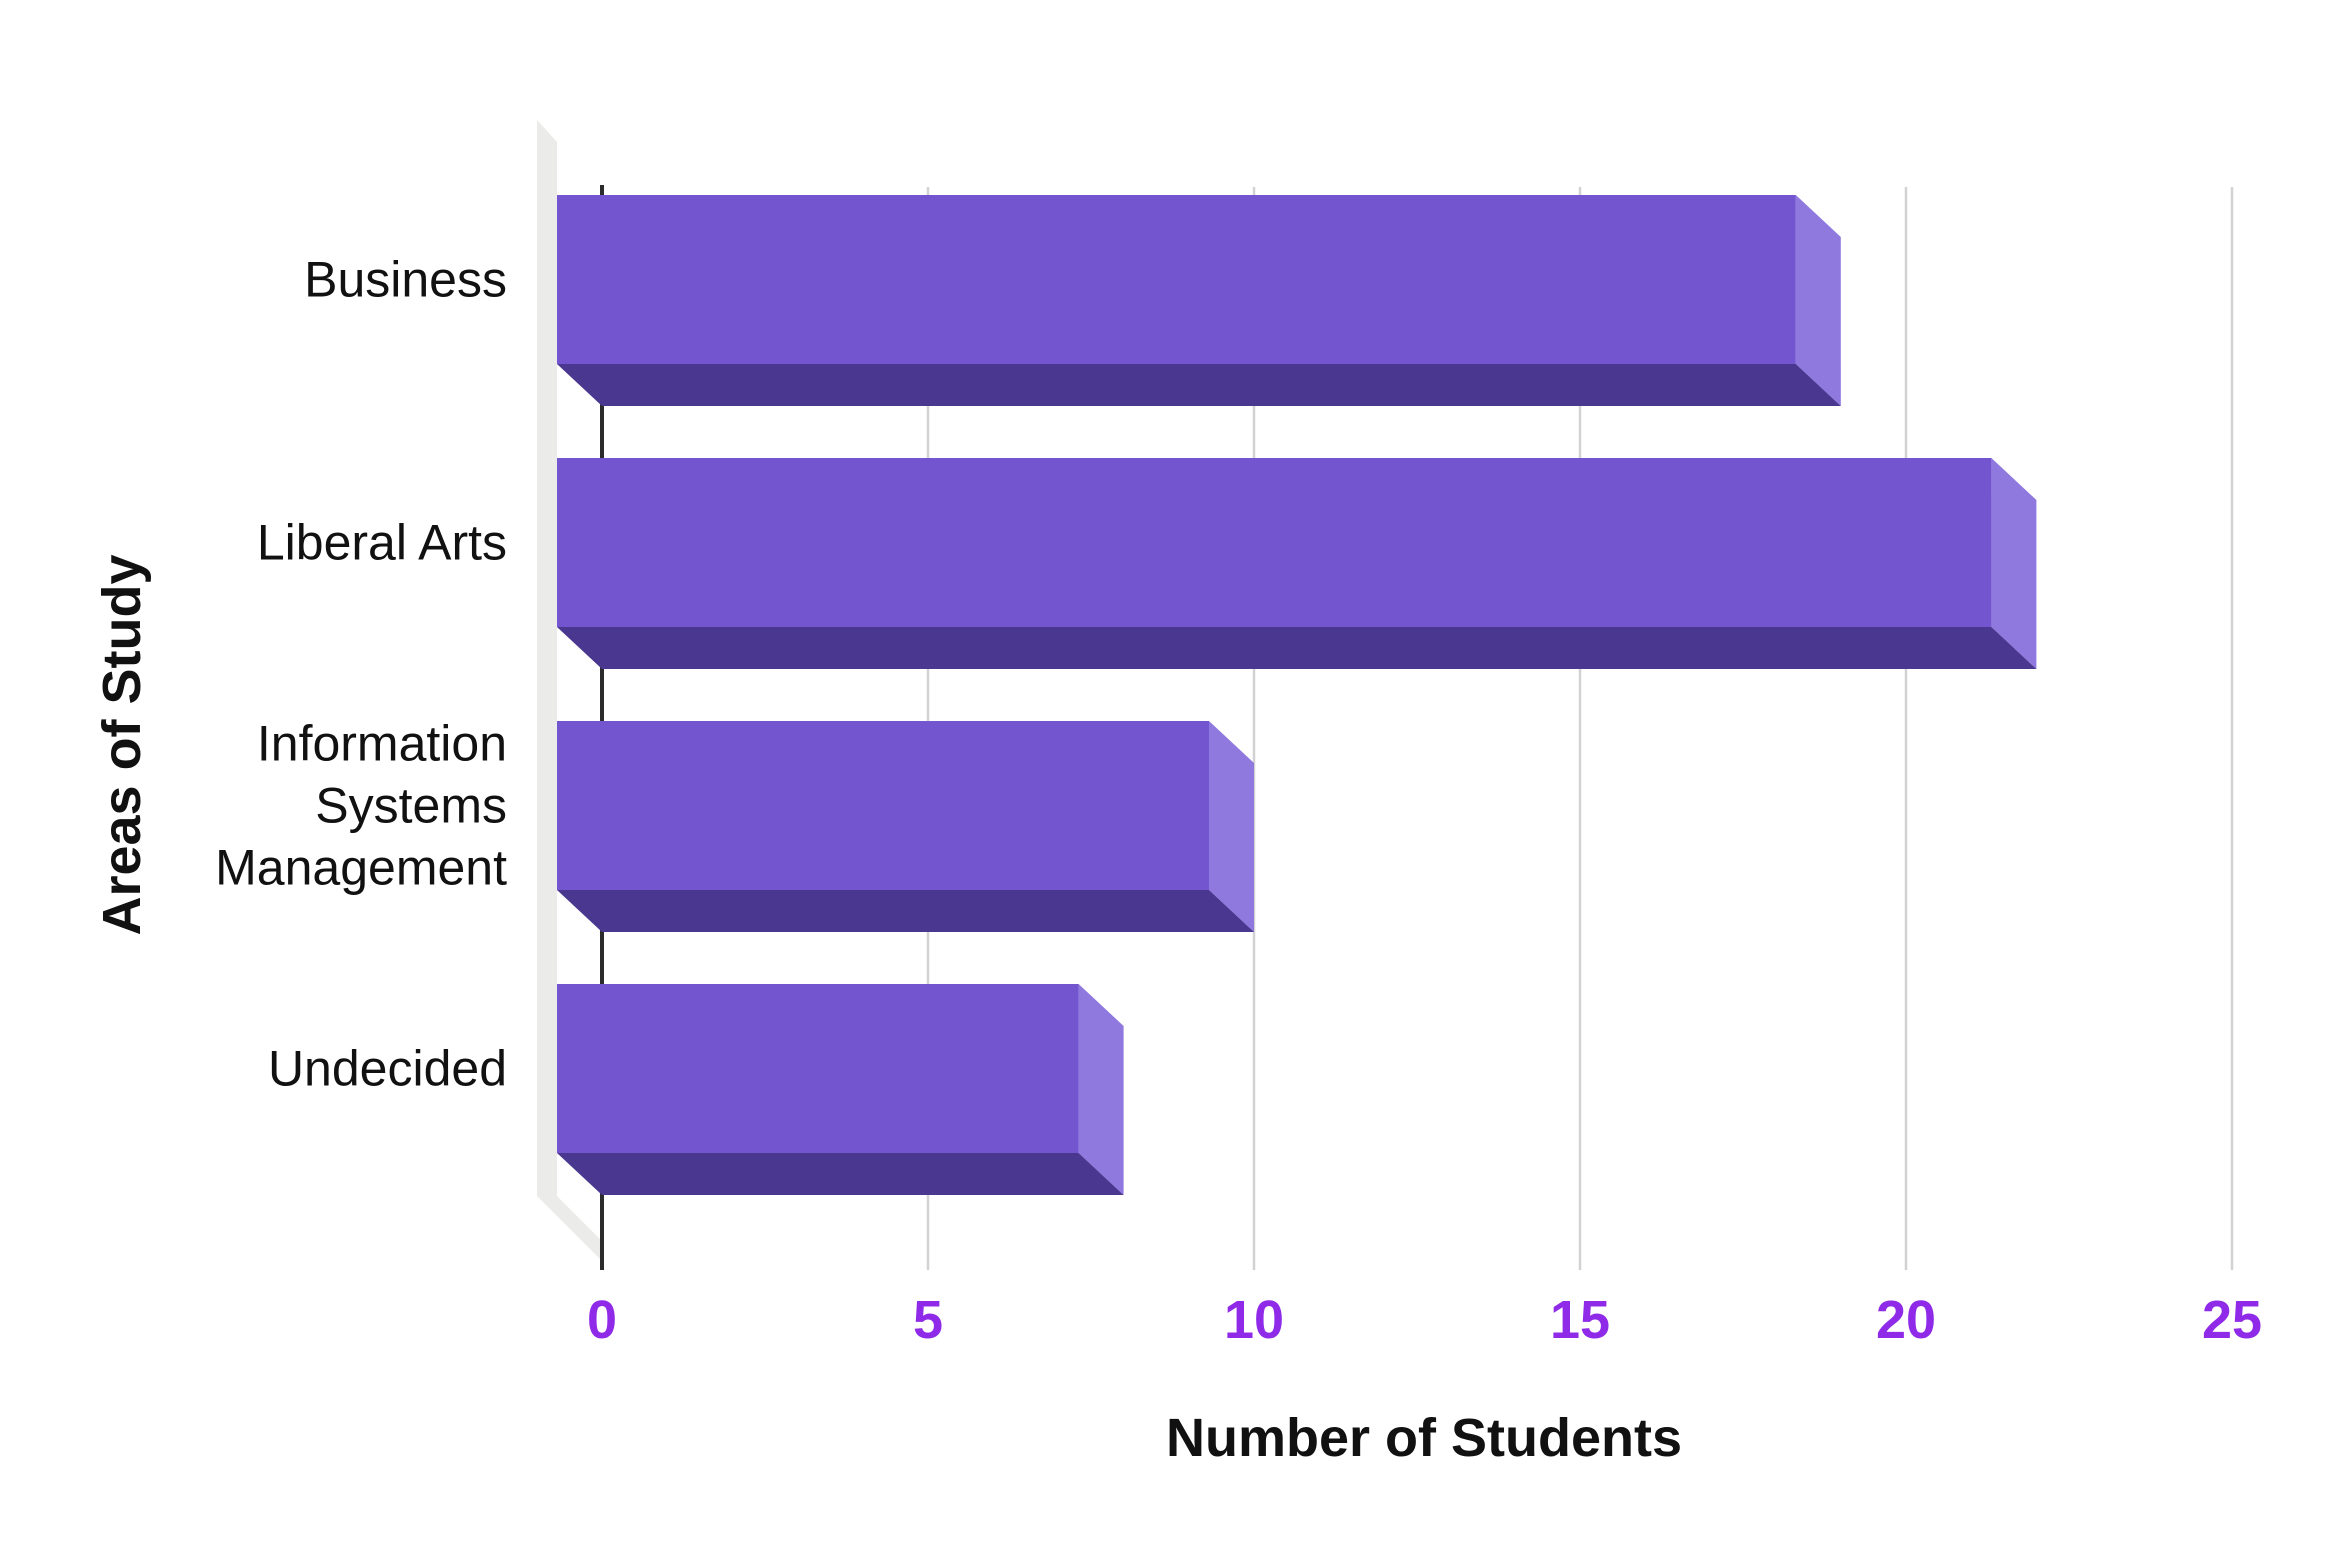 This screenshot has height=1560, width=2340. I want to click on x-tick-labels: 0 5 10 15 20 25, so click(1424, 1320).